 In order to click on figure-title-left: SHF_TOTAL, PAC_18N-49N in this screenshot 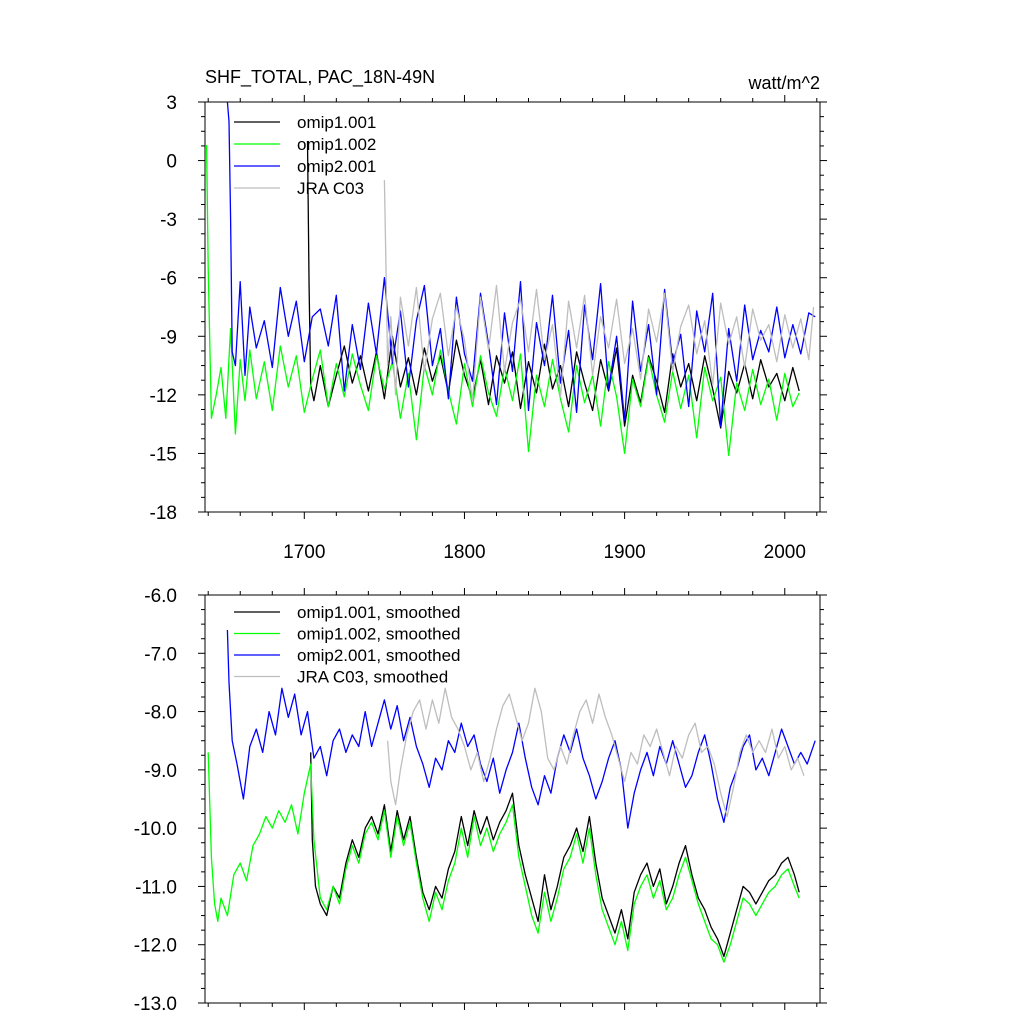, I will do `click(320, 77)`.